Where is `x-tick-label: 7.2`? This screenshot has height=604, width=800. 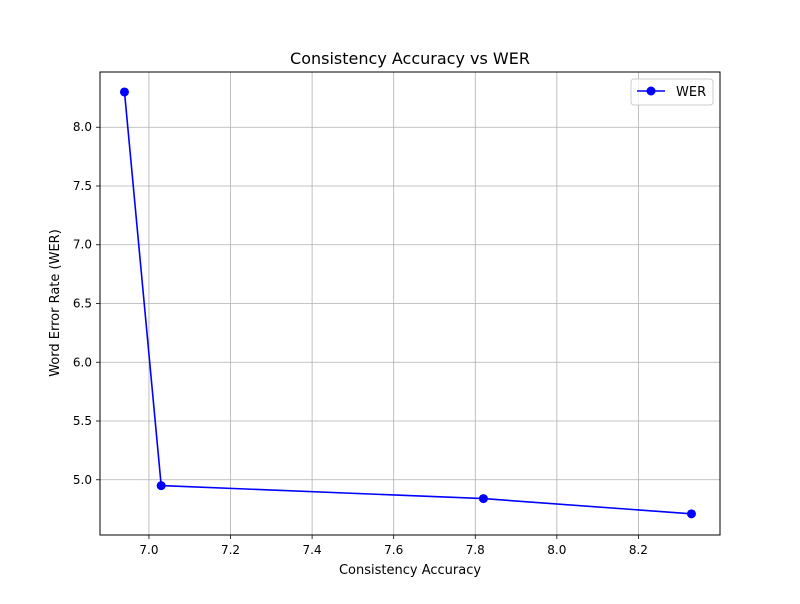
x-tick-label: 7.2 is located at coordinates (230, 550).